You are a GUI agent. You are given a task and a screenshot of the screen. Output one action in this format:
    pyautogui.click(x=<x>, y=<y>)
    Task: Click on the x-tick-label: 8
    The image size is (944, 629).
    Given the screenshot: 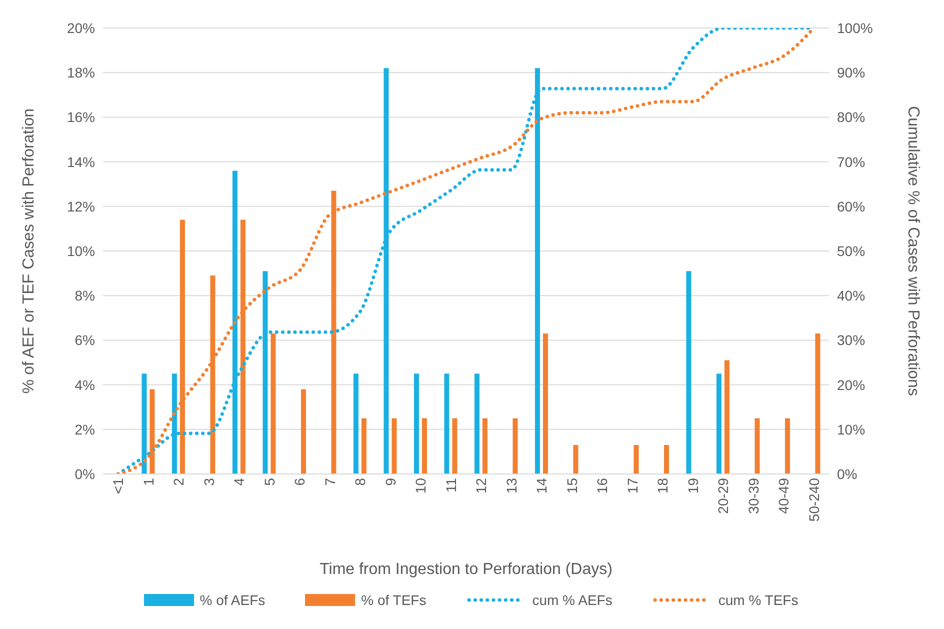 What is the action you would take?
    pyautogui.click(x=360, y=482)
    